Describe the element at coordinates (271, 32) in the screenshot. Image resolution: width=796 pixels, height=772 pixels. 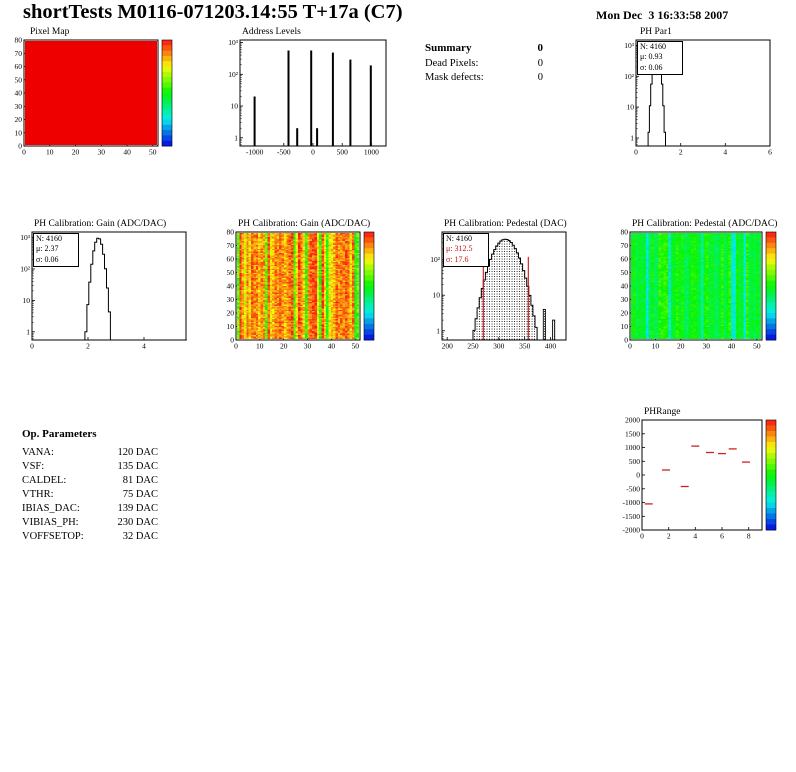
I see `chart-title: Address Levels` at that location.